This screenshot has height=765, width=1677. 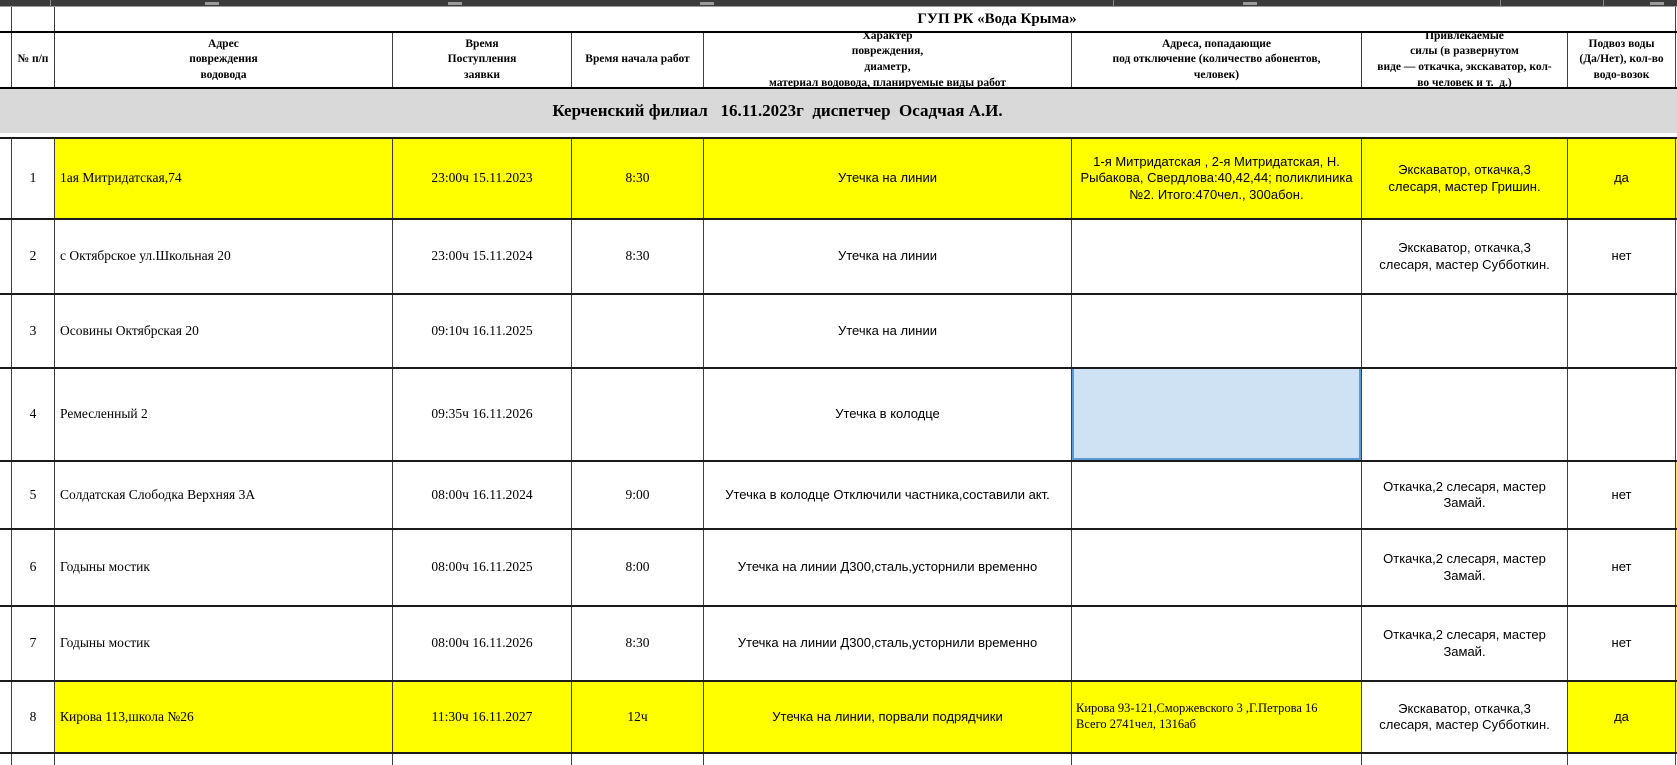 I want to click on cell-address: с Октябрское ул.Школьная 20, so click(x=224, y=256).